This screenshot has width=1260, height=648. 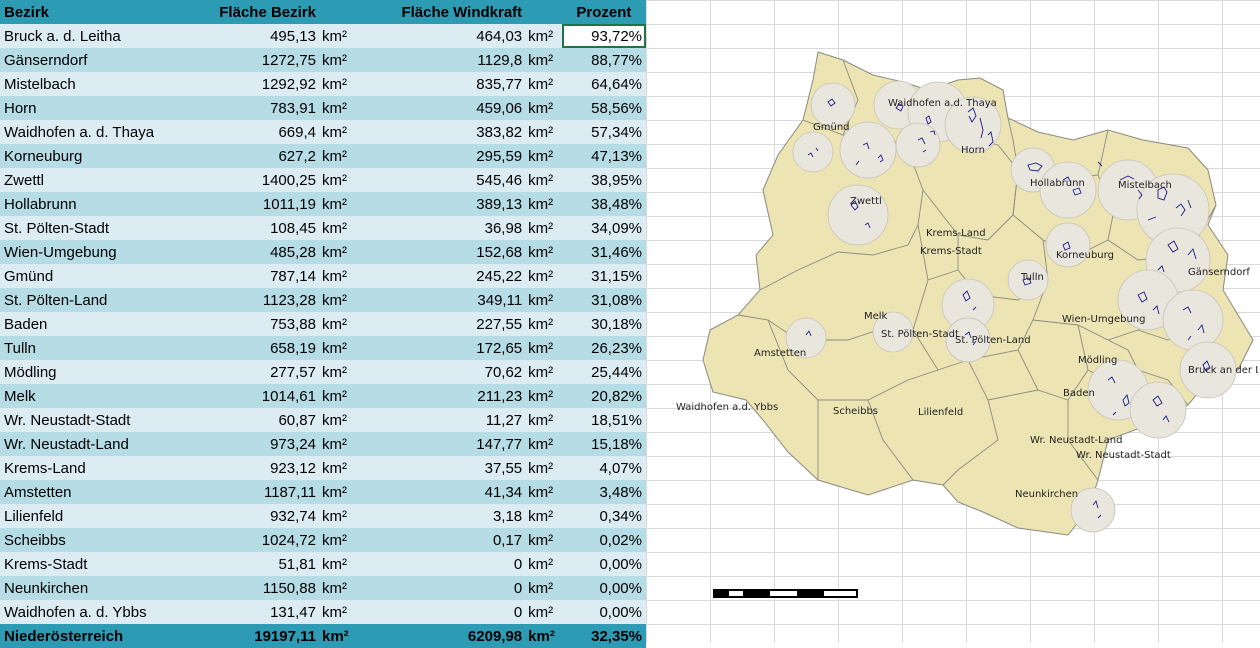 I want to click on cell-bezirk: Horn, so click(x=96, y=108).